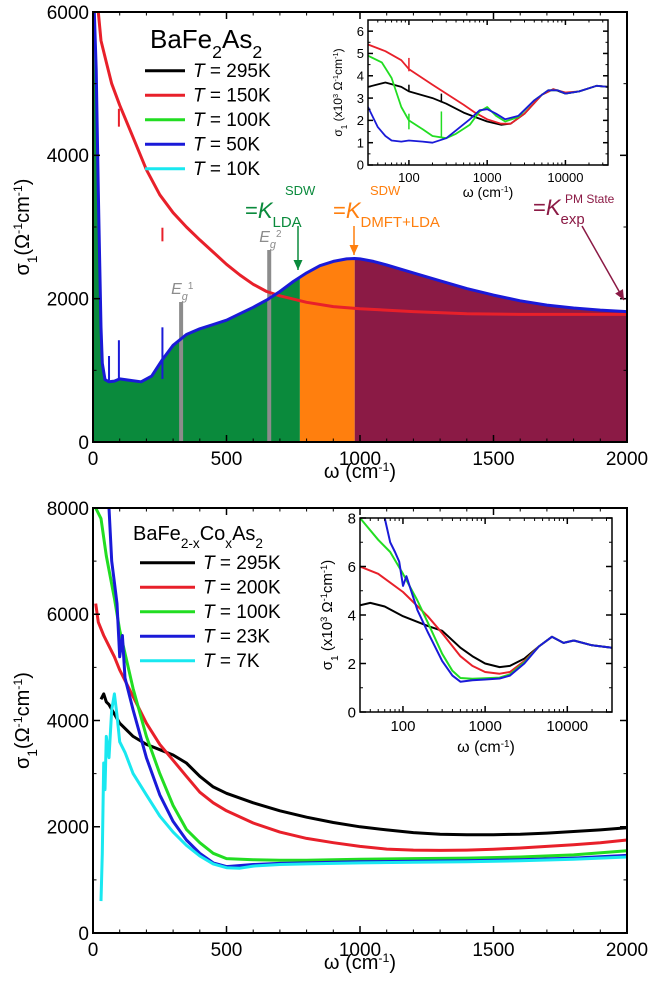  Describe the element at coordinates (242, 588) in the screenshot. I see `bottom-legend-label: T = 200K` at that location.